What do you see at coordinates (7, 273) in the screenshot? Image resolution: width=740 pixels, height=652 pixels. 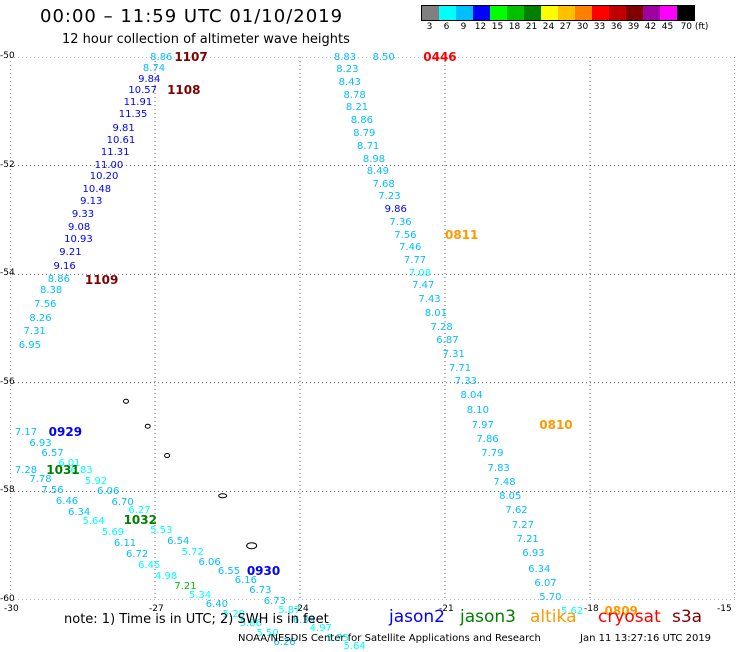 I see `latitude-tick-label: -54` at bounding box center [7, 273].